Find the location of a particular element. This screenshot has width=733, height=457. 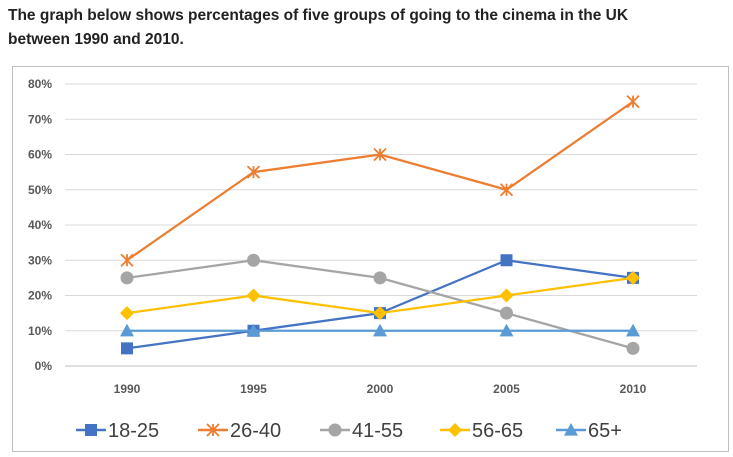

legend-item: 26-40 is located at coordinates (239, 431).